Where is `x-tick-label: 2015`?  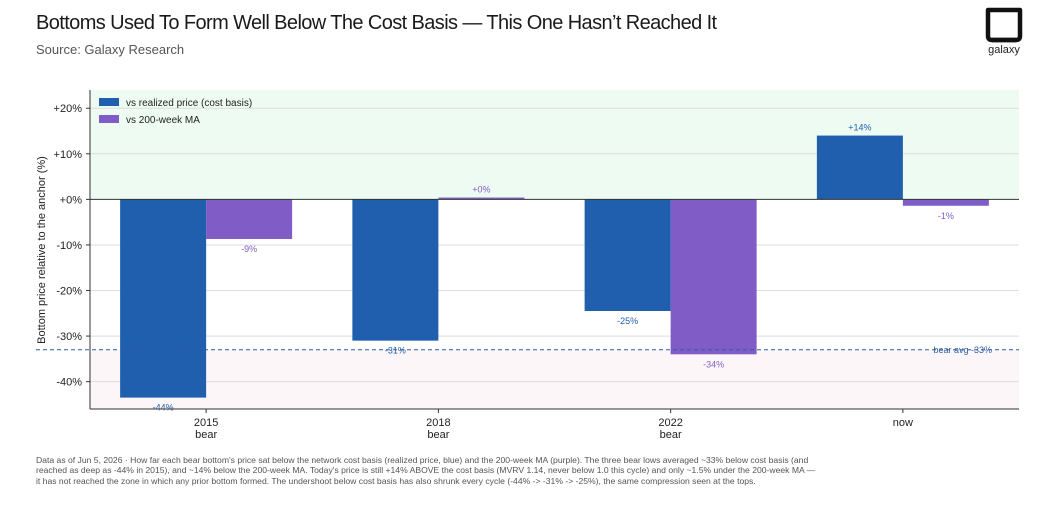 x-tick-label: 2015 is located at coordinates (206, 423).